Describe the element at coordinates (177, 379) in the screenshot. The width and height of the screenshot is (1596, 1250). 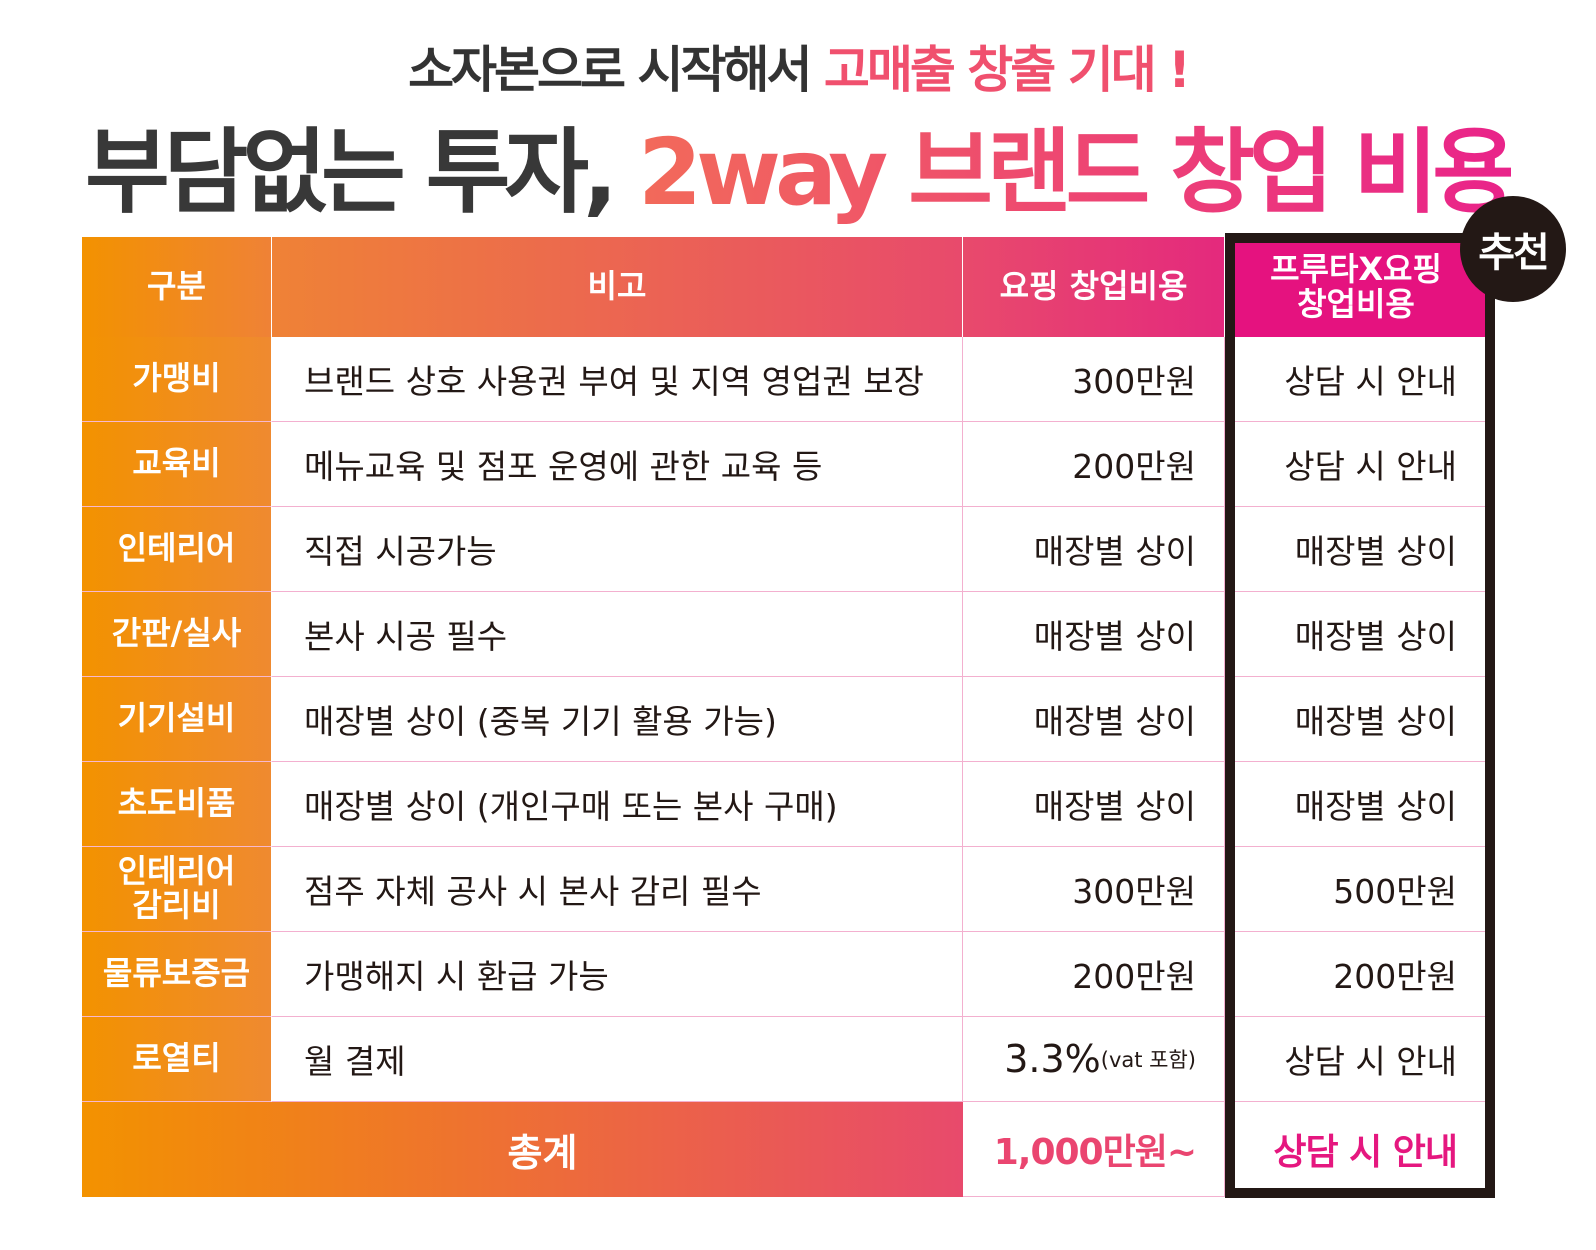
I see `row-label: 가맹비` at that location.